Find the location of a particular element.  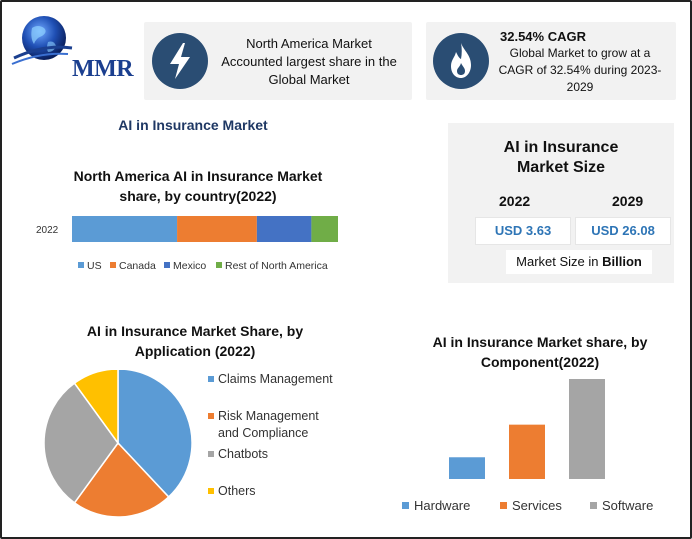

legend-label: US is located at coordinates (94, 266).